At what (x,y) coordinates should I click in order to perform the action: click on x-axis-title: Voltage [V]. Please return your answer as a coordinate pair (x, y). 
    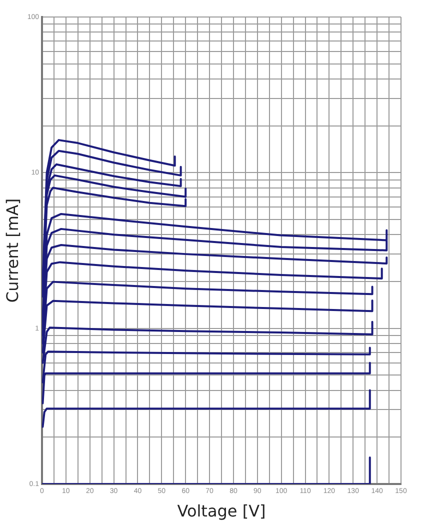
    Looking at the image, I should click on (221, 511).